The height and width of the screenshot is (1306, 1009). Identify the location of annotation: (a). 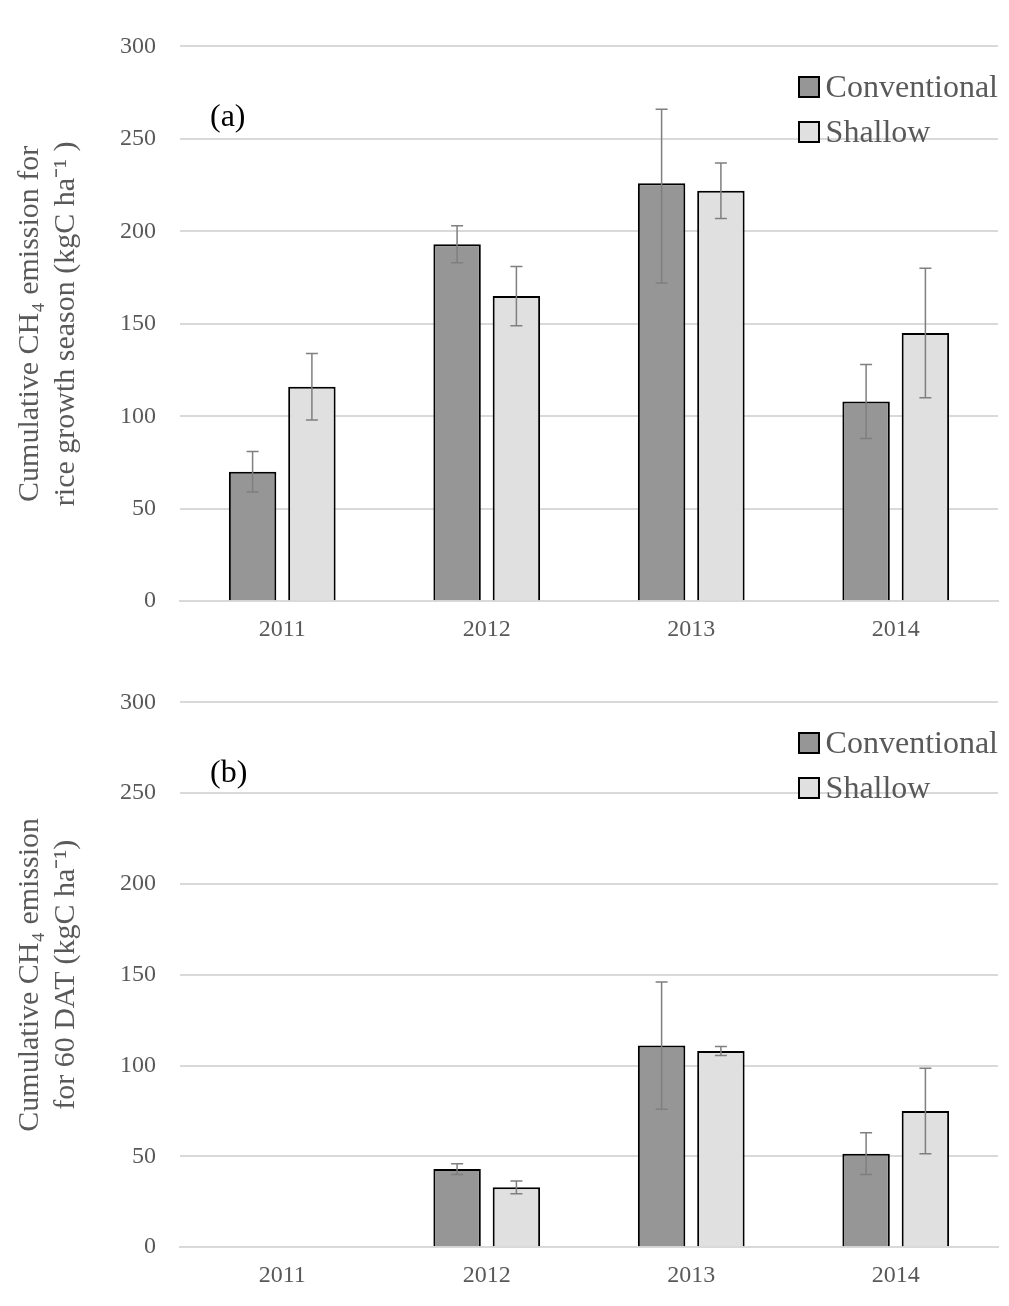
(228, 114).